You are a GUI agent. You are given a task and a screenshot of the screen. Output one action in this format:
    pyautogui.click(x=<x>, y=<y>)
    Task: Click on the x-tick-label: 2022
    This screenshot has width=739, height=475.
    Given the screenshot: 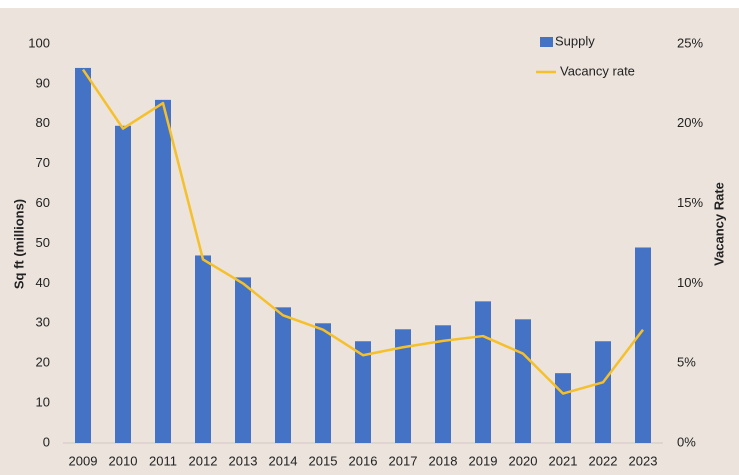 What is the action you would take?
    pyautogui.click(x=603, y=460)
    